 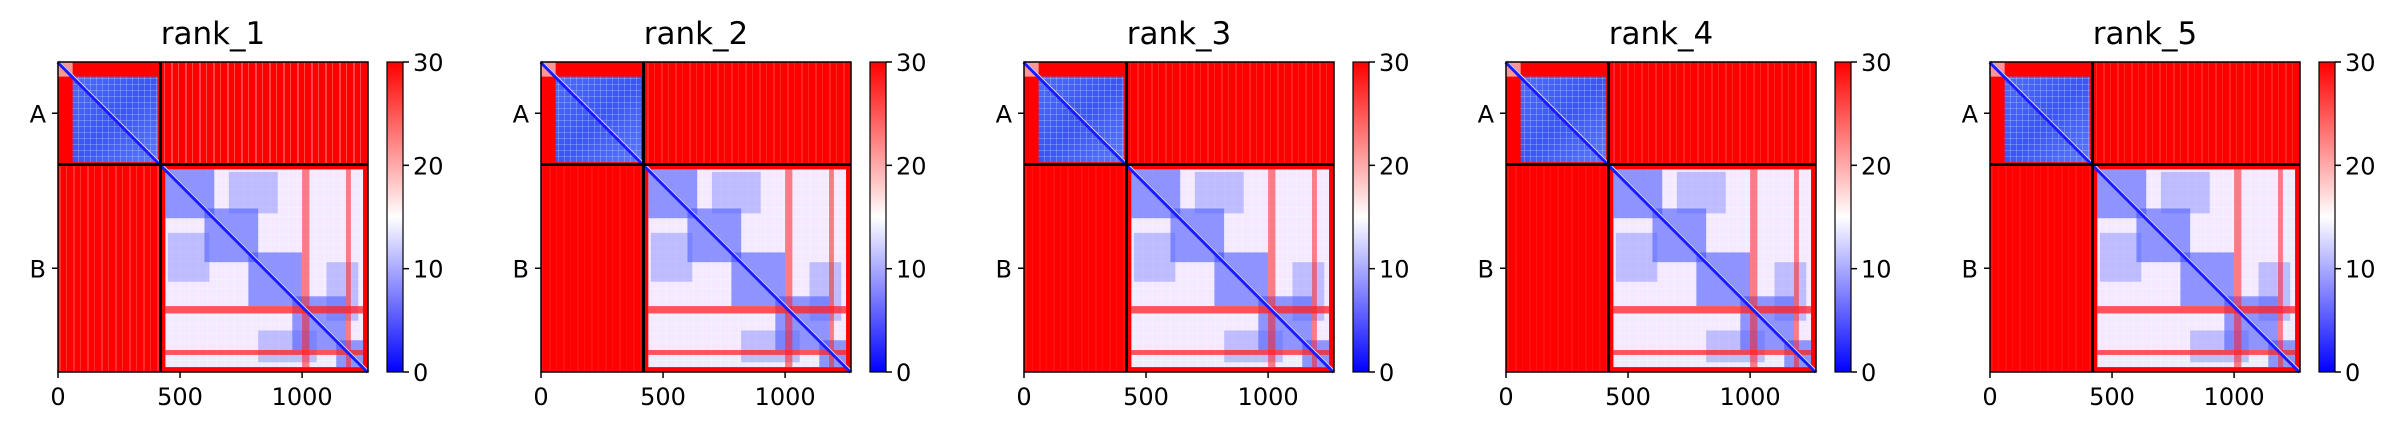 I want to click on panel-title: rank_5, so click(x=2145, y=34).